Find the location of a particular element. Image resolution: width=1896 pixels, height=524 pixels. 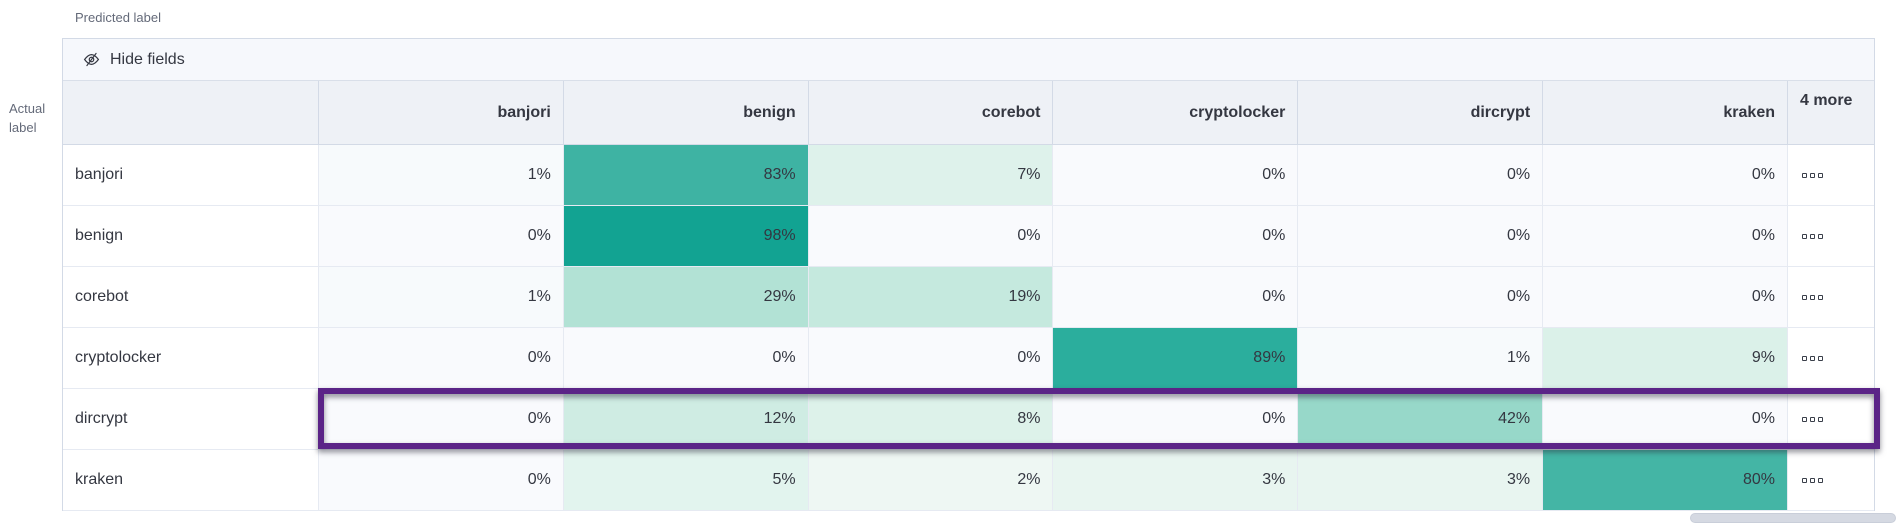

row-label-kraken: kraken is located at coordinates (191, 480).